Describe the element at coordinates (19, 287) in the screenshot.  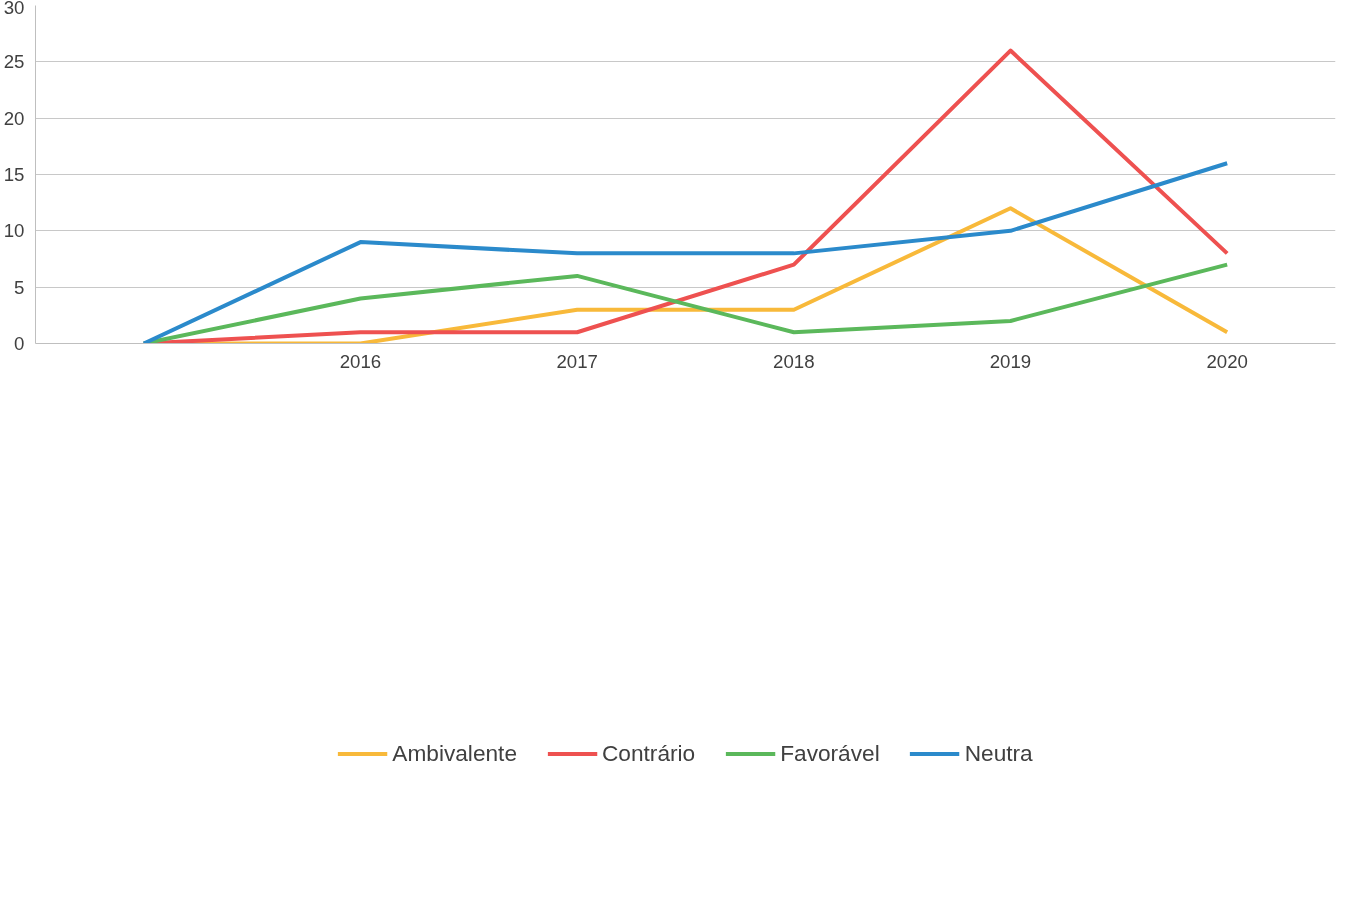
I see `y-tick-label: 5` at that location.